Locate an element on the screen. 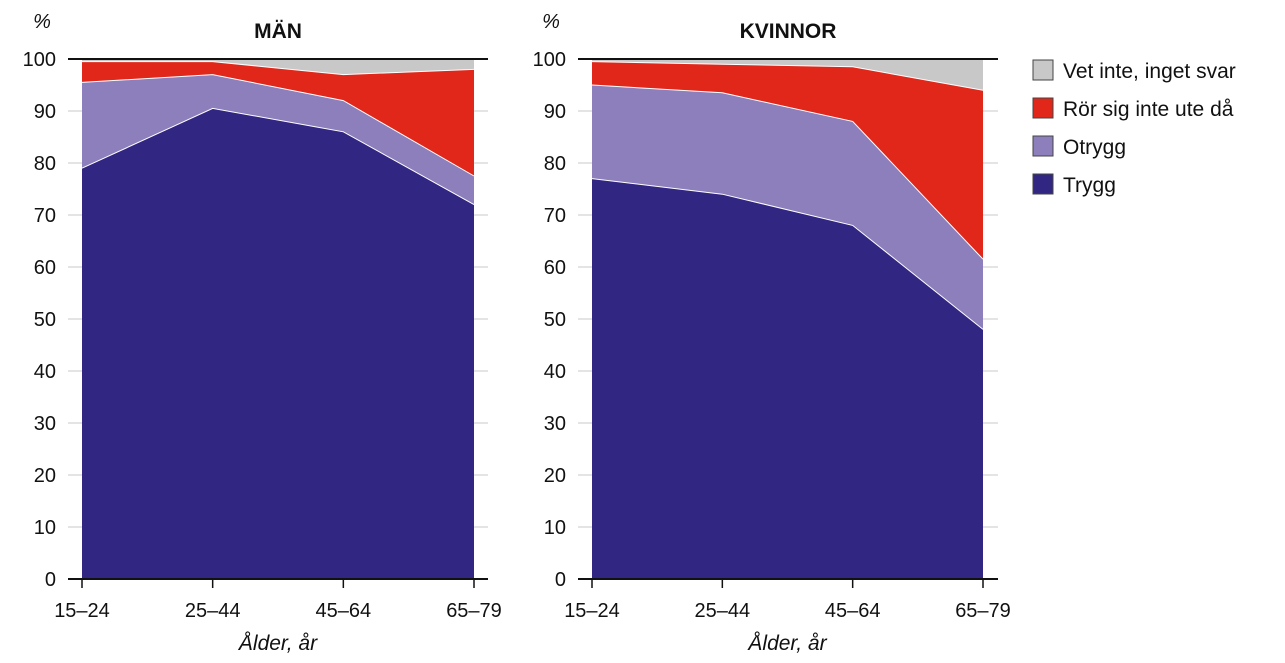 This screenshot has height=663, width=1285. legend-label: Trygg is located at coordinates (1089, 185).